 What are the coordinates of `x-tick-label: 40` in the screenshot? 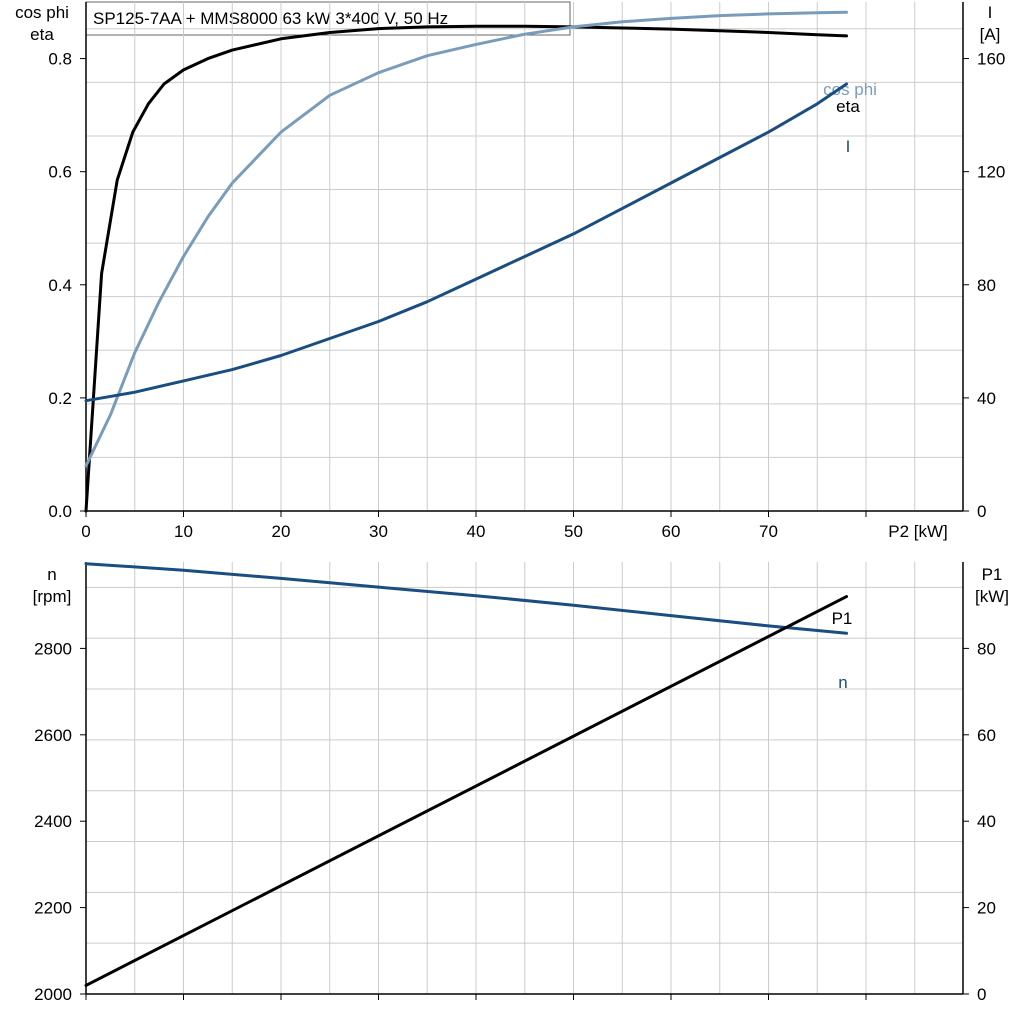 It's located at (476, 531).